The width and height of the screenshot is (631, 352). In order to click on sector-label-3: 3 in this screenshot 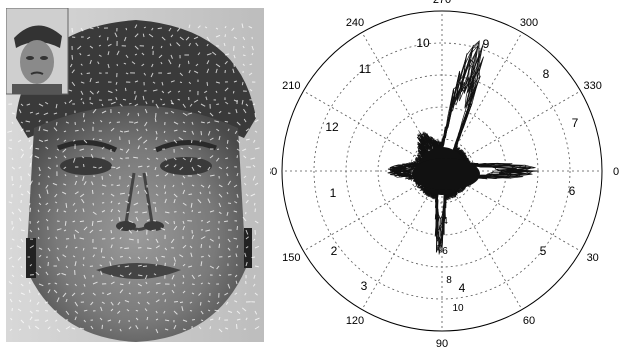, I will do `click(364, 286)`.